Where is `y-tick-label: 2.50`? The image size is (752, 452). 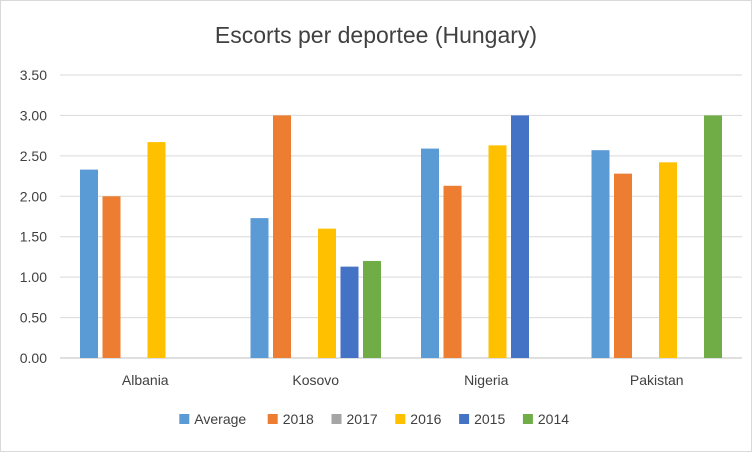
y-tick-label: 2.50 is located at coordinates (33, 156).